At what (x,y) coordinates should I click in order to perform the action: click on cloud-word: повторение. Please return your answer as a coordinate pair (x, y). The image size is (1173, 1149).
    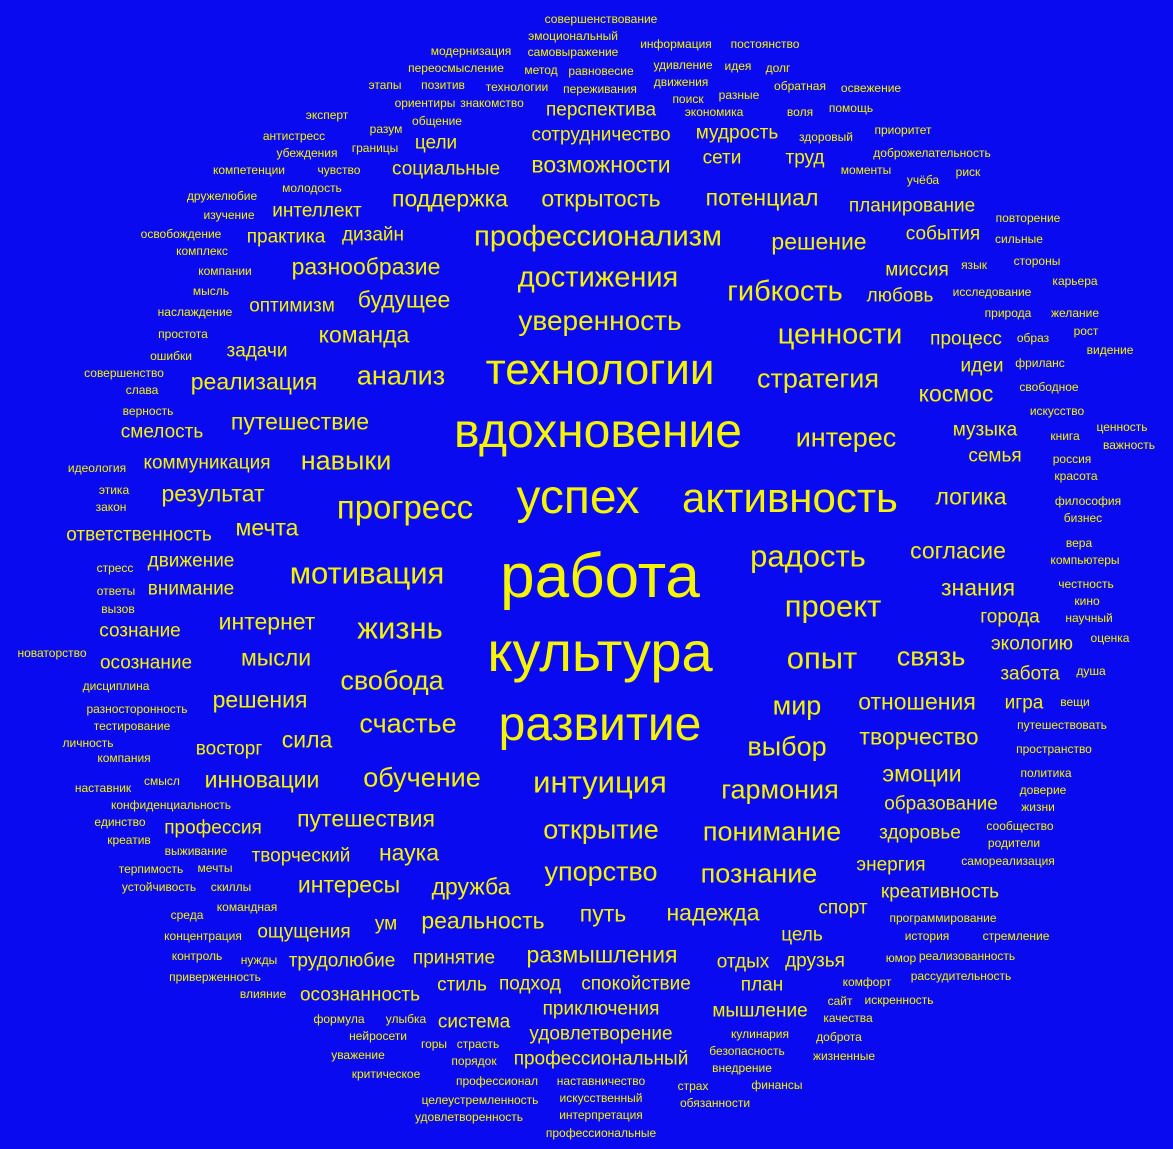
    Looking at the image, I should click on (1028, 218).